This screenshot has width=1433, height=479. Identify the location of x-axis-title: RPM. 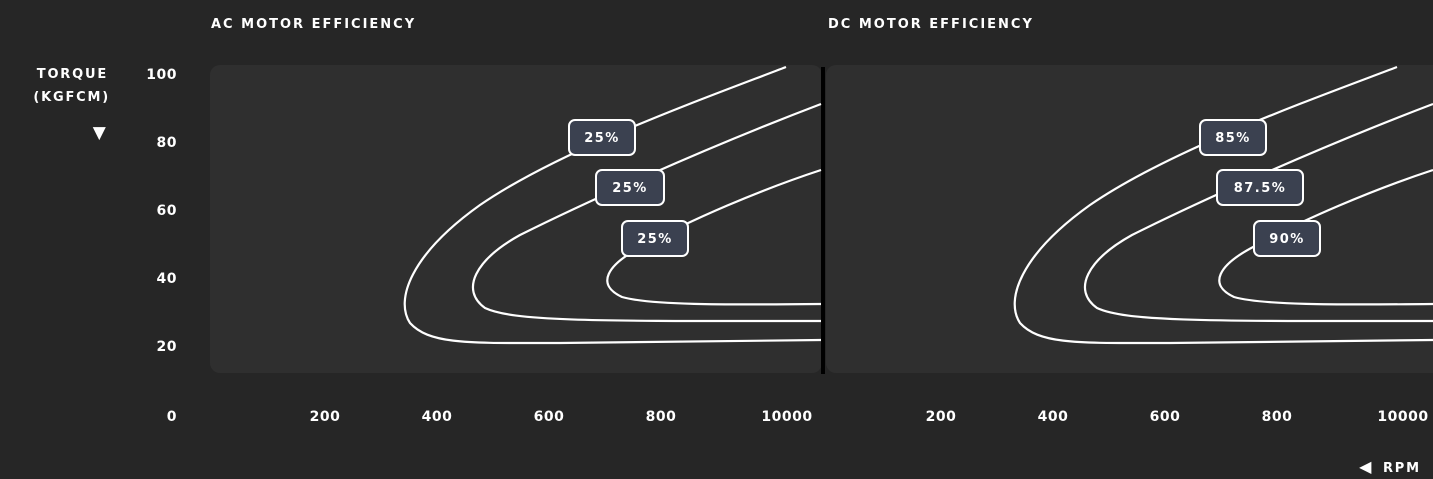
(1402, 468).